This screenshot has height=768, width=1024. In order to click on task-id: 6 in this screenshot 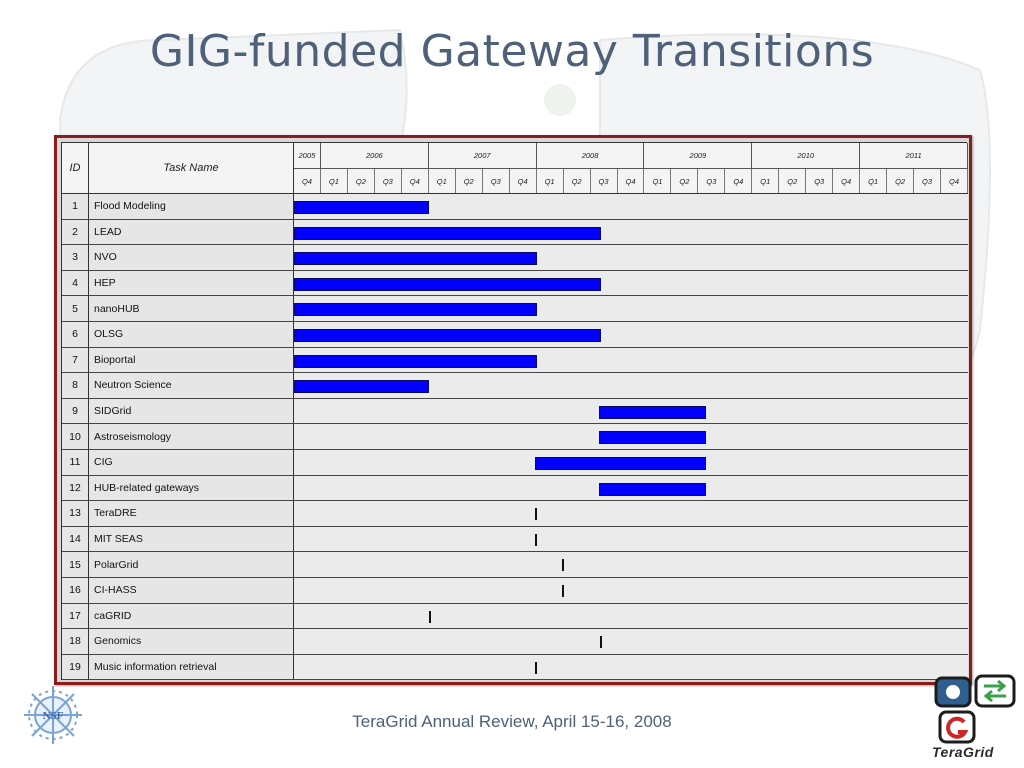, I will do `click(75, 334)`.